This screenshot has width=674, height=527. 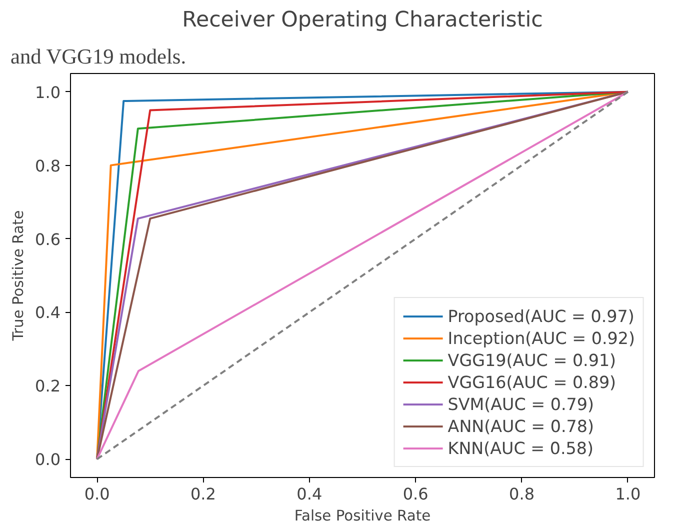 What do you see at coordinates (541, 338) in the screenshot?
I see `legend-label: Inception(AUC = 0.92)` at bounding box center [541, 338].